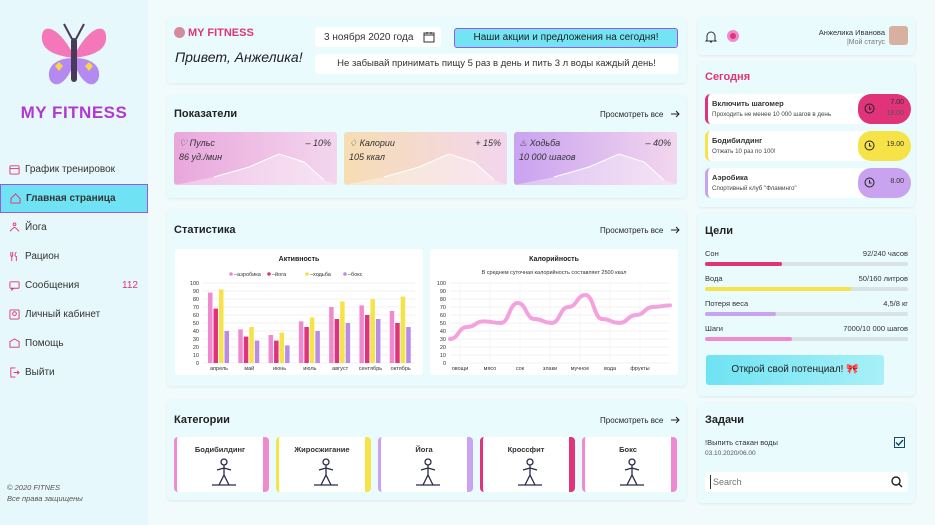 This screenshot has width=935, height=525. I want to click on task-time-badge: 7.00 18.00, so click(884, 109).